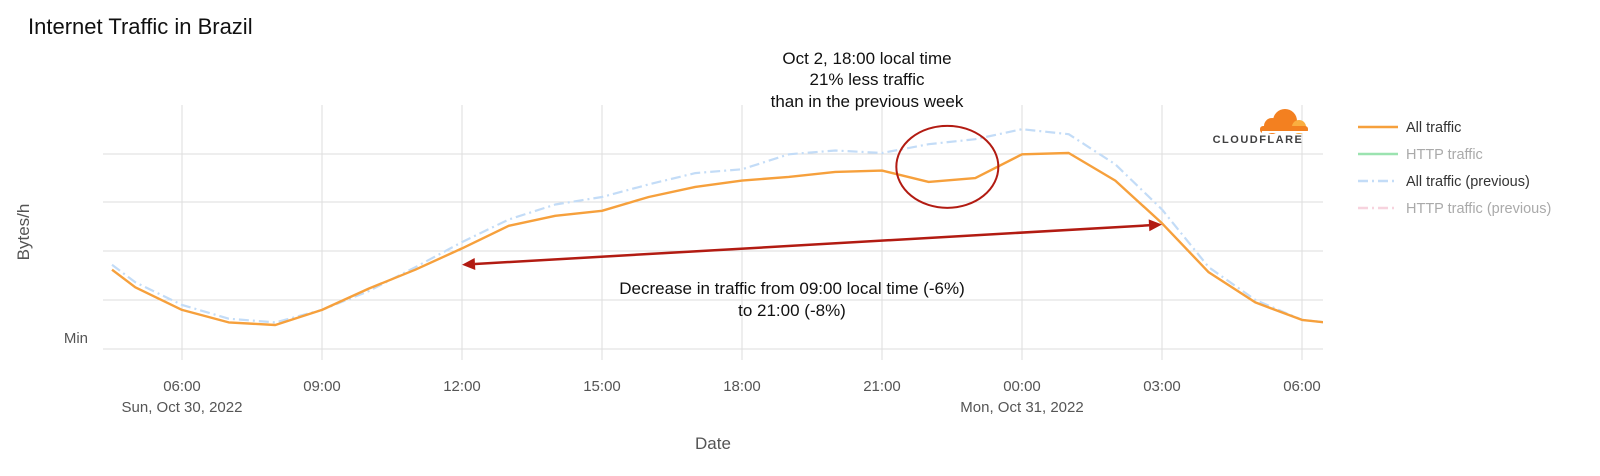  What do you see at coordinates (1478, 209) in the screenshot?
I see `legend-label: HTTP traffic (previous)` at bounding box center [1478, 209].